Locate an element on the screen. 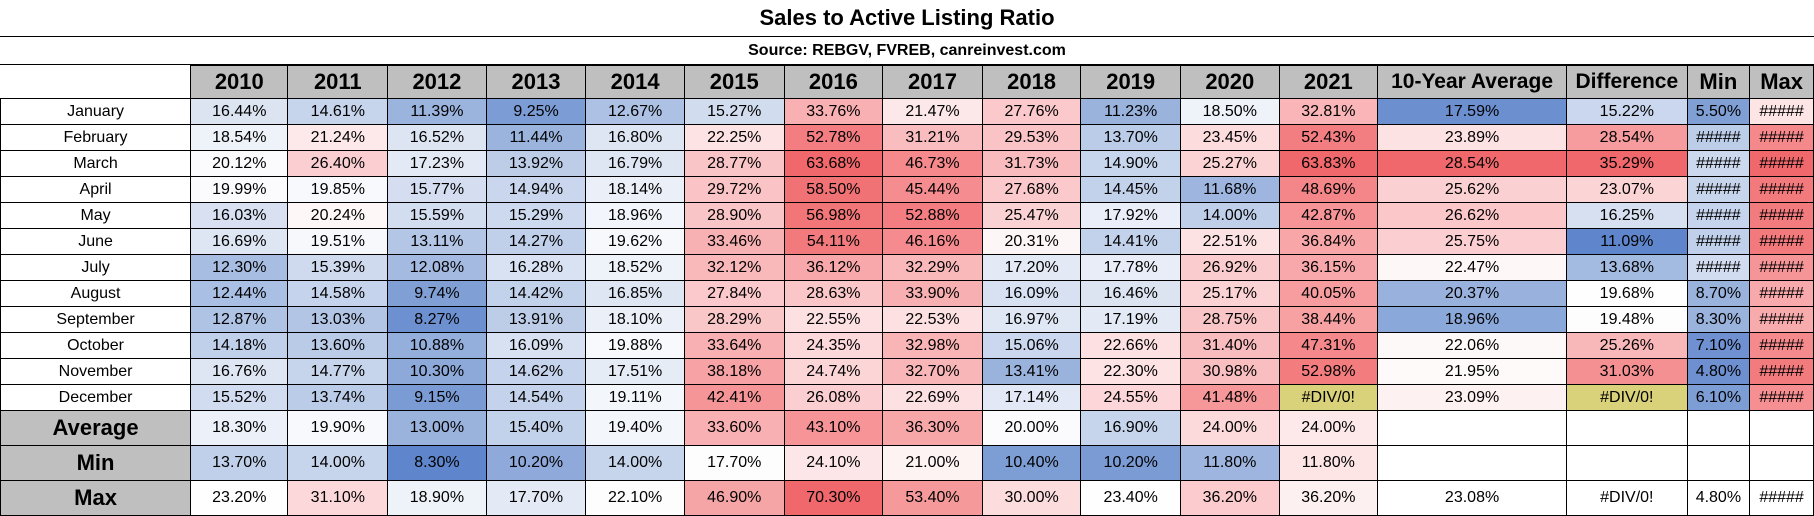 The height and width of the screenshot is (516, 1814). value-cell: 13.60% is located at coordinates (338, 345).